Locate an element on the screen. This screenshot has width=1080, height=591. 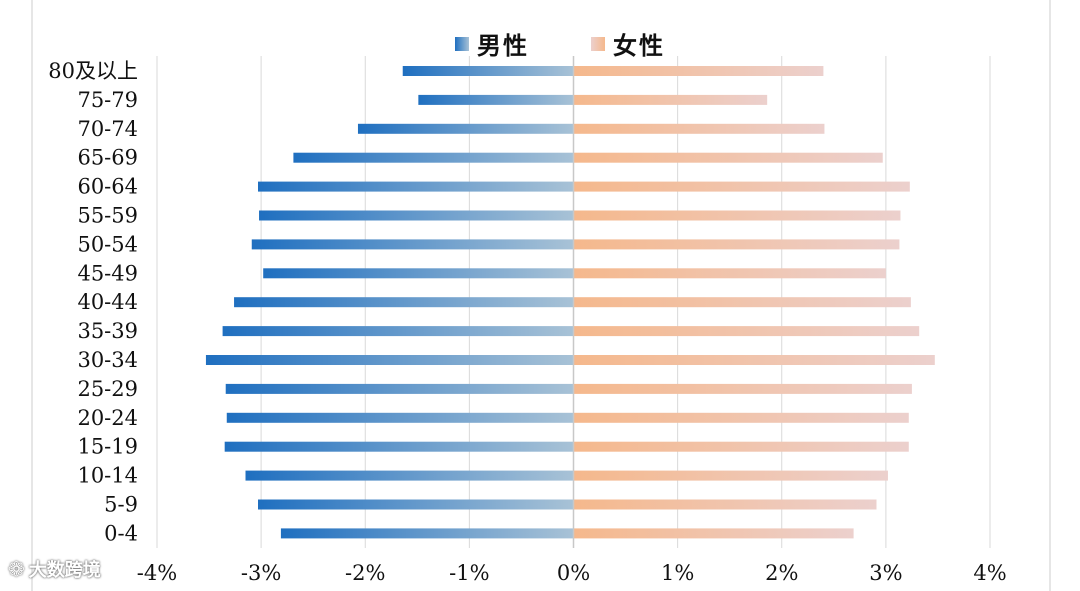
x-tick-label-7: 3% is located at coordinates (885, 573).